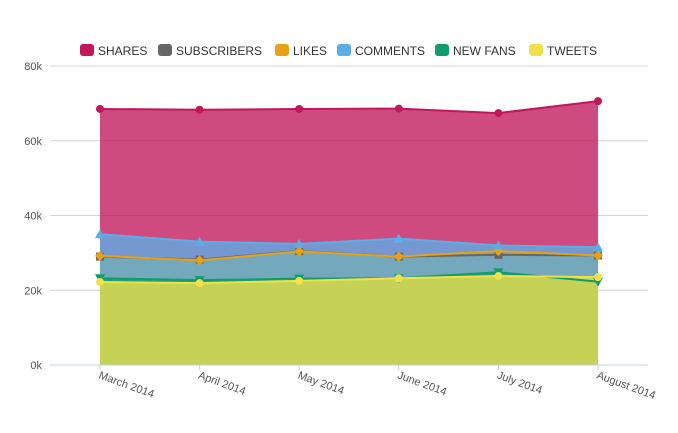 This screenshot has width=678, height=433. What do you see at coordinates (33, 217) in the screenshot?
I see `y-tick-label: 40k` at bounding box center [33, 217].